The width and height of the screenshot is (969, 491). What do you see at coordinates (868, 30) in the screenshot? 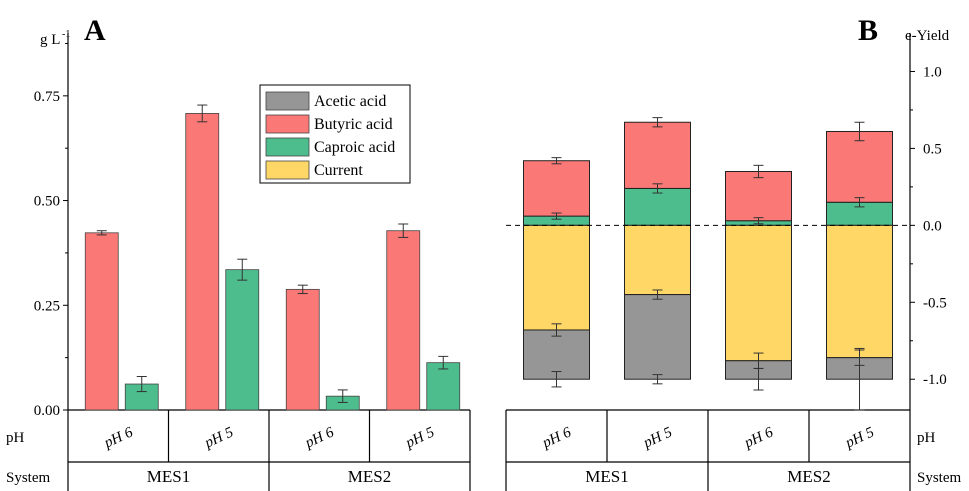
I see `panel-label: B` at bounding box center [868, 30].